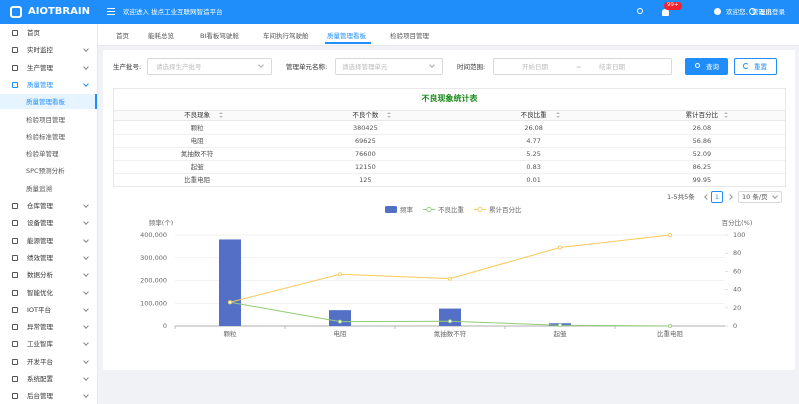  What do you see at coordinates (451, 209) in the screenshot?
I see `legend-label: 不良比重` at bounding box center [451, 209].